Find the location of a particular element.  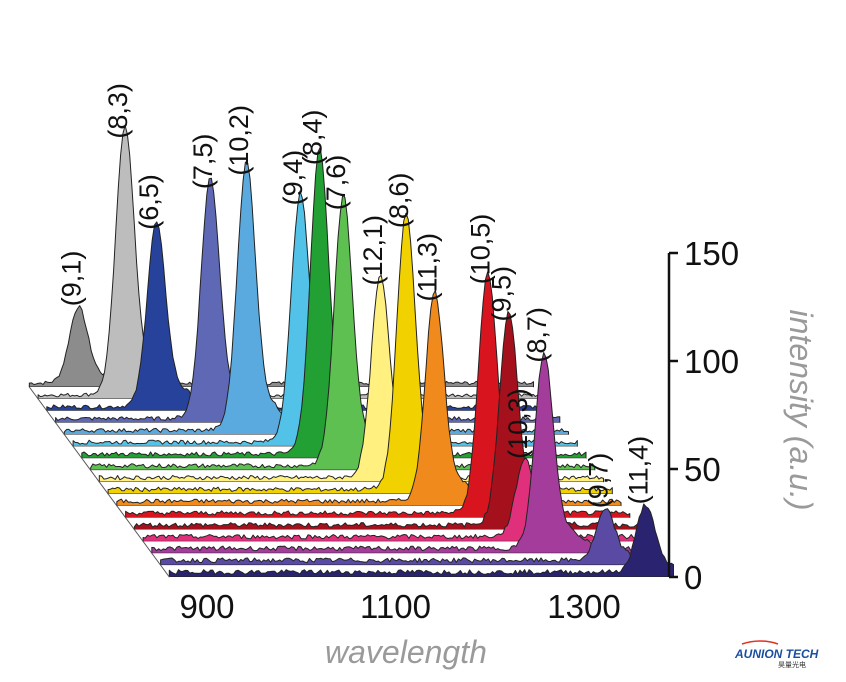

peak-label: (8,3) is located at coordinates (118, 111).